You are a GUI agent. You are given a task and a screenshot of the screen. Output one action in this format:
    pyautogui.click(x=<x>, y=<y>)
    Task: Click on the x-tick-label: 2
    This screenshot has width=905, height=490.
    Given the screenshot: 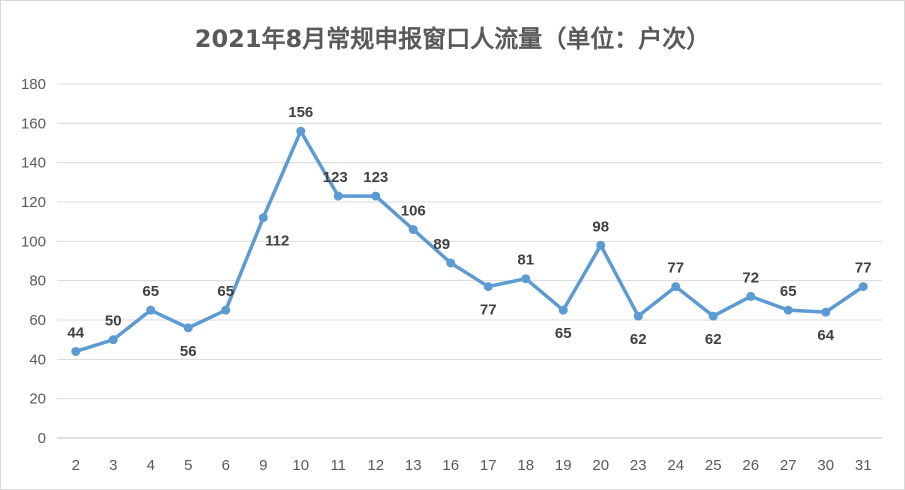 What is the action you would take?
    pyautogui.click(x=76, y=465)
    